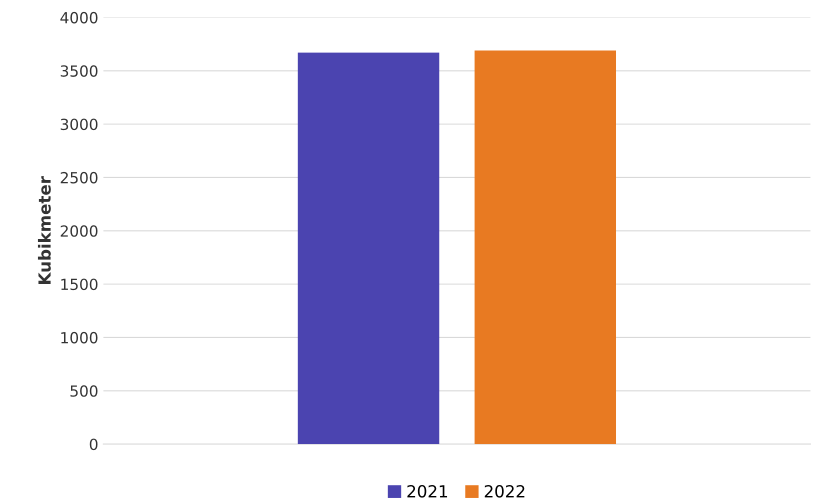 Image resolution: width=827 pixels, height=499 pixels. What do you see at coordinates (94, 444) in the screenshot?
I see `y-tick-label: 0` at bounding box center [94, 444].